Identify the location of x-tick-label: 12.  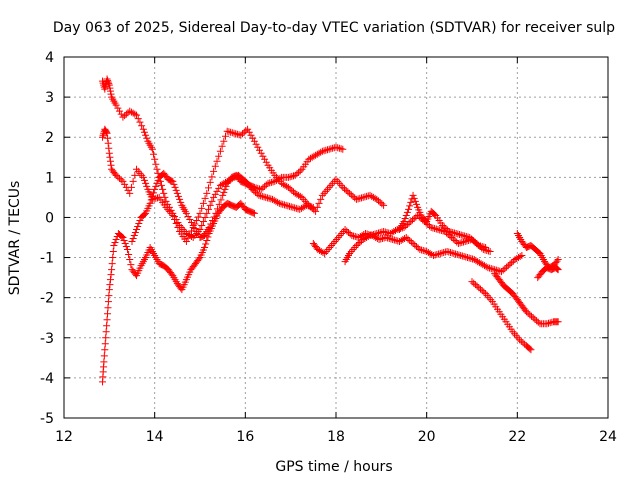
(64, 437).